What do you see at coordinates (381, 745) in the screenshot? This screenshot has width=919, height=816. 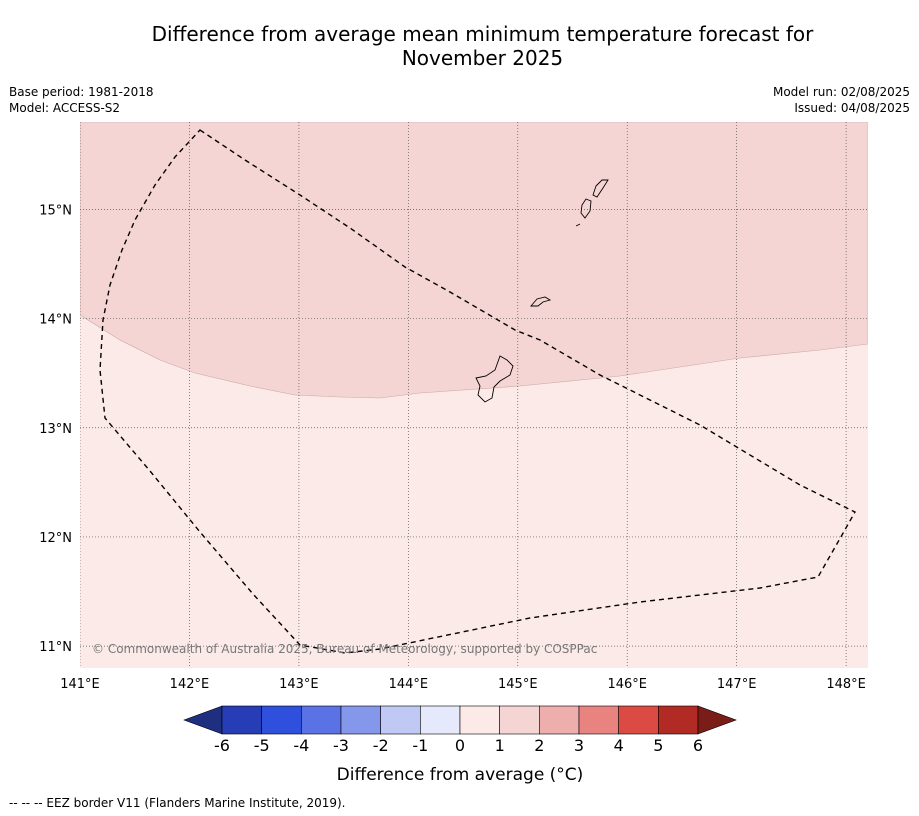 I see `colorbar-tick-label: -2` at bounding box center [381, 745].